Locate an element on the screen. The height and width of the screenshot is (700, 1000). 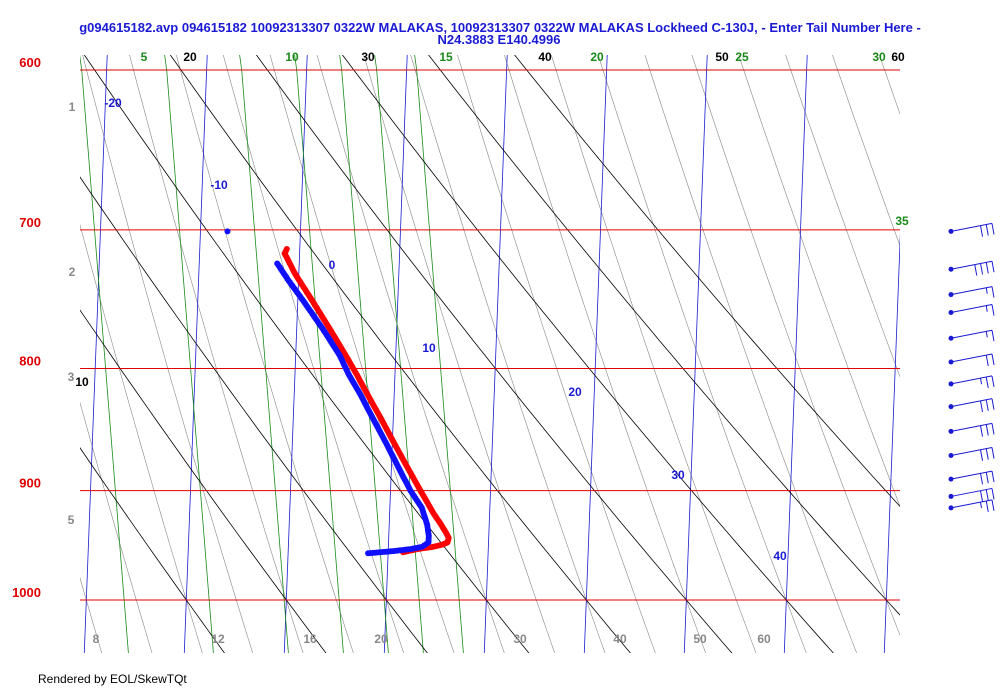
pressure-label: 900 is located at coordinates (30, 483).